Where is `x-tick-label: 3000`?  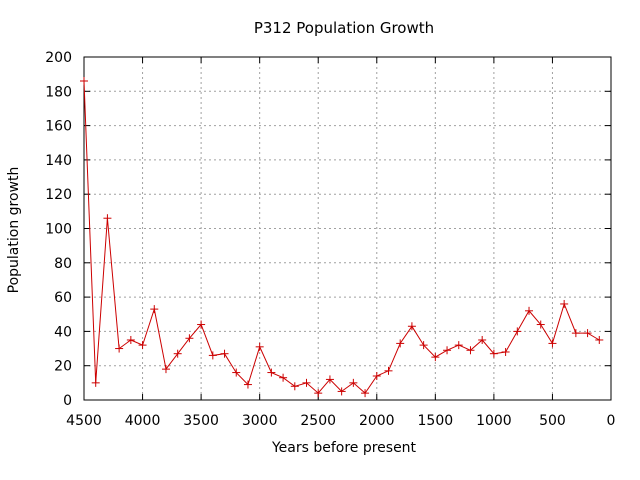 x-tick-label: 3000 is located at coordinates (260, 421).